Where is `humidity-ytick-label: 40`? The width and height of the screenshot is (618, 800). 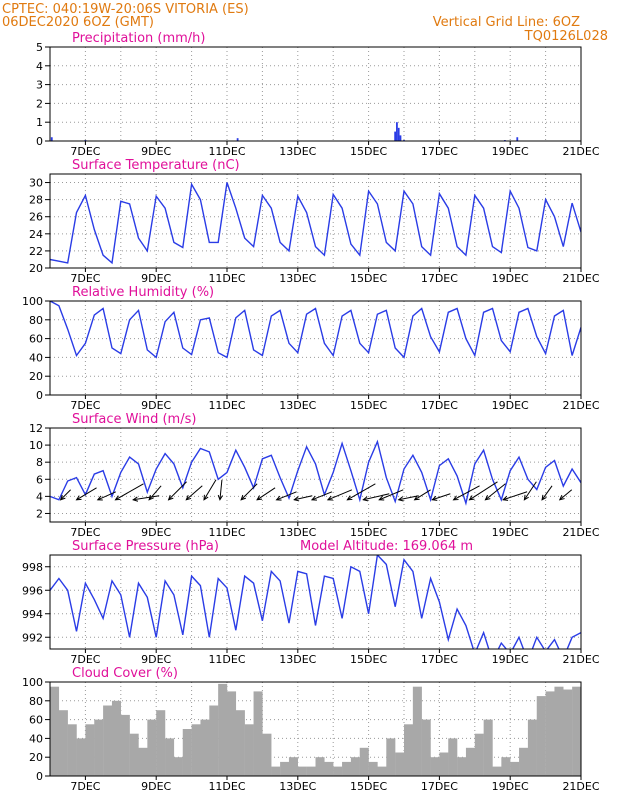
humidity-ytick-label: 40 is located at coordinates (36, 357).